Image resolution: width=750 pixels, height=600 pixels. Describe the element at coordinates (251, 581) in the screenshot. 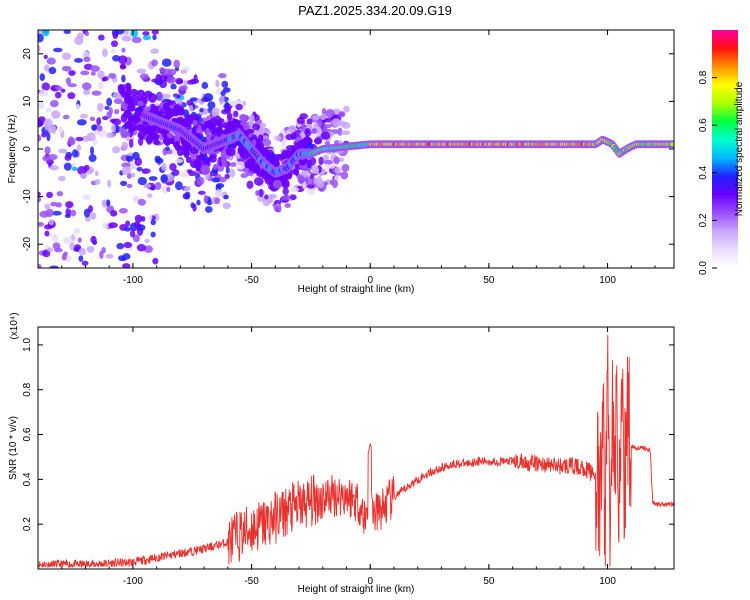

I see `x-tick-label: -50` at that location.